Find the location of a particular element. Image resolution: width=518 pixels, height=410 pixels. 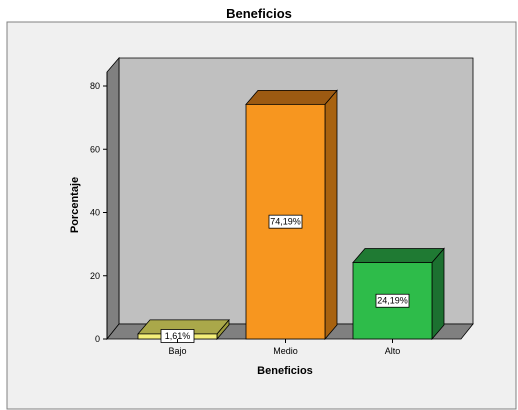

data-label-box-alto is located at coordinates (392, 300).